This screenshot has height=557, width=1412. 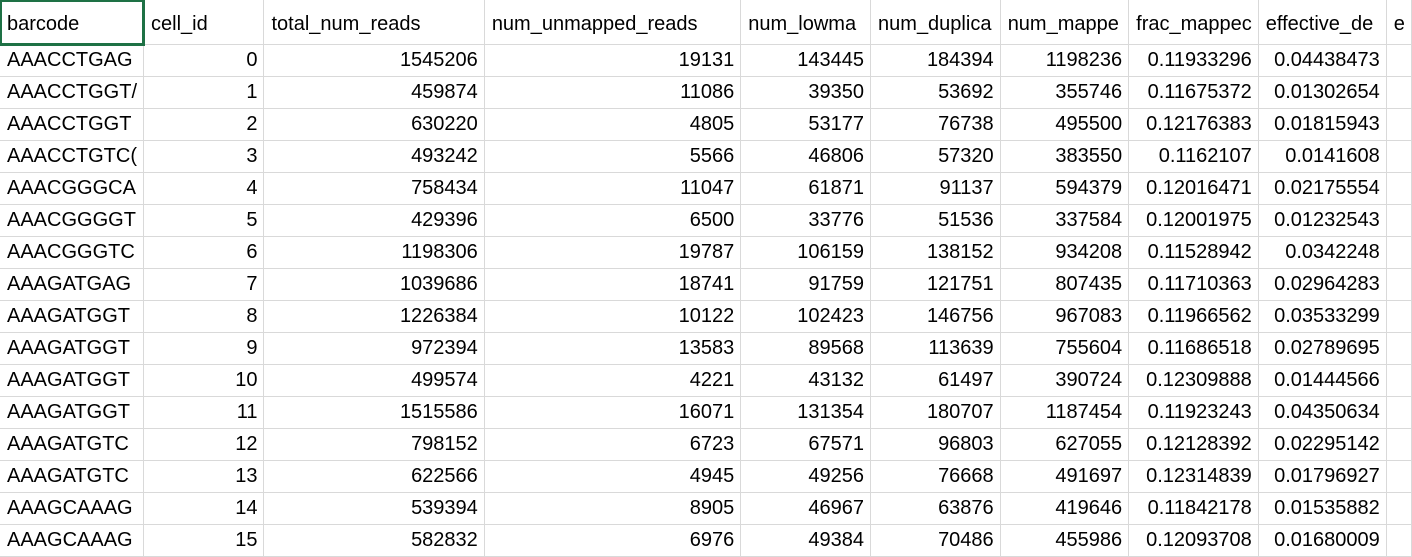 What do you see at coordinates (613, 188) in the screenshot?
I see `table-cell: 11047` at bounding box center [613, 188].